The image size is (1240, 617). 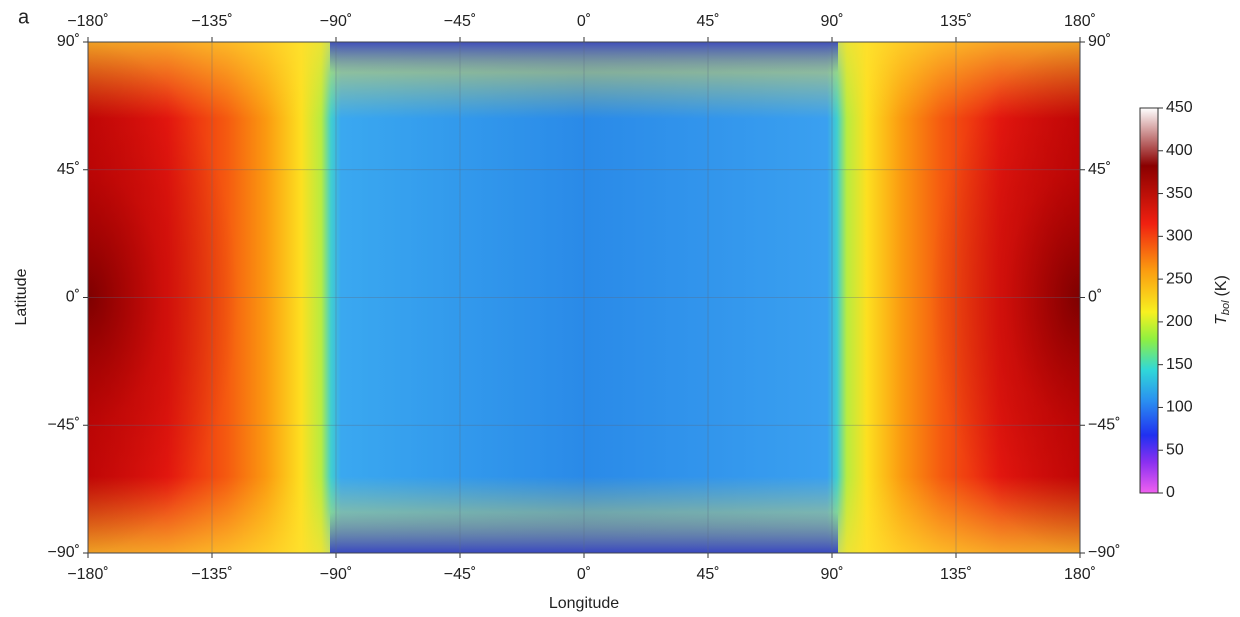 I want to click on y-tick-label: 90˚, so click(x=68, y=41).